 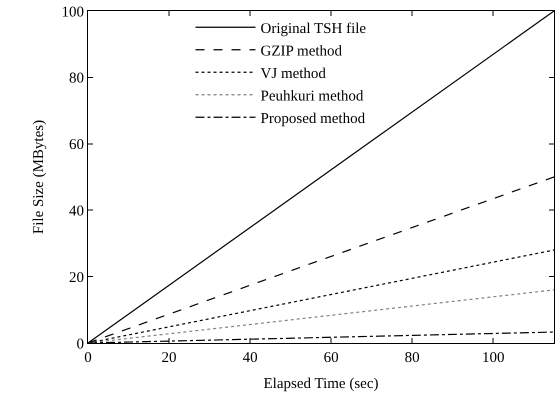 What do you see at coordinates (76, 211) in the screenshot?
I see `y-tick-label: 40` at bounding box center [76, 211].